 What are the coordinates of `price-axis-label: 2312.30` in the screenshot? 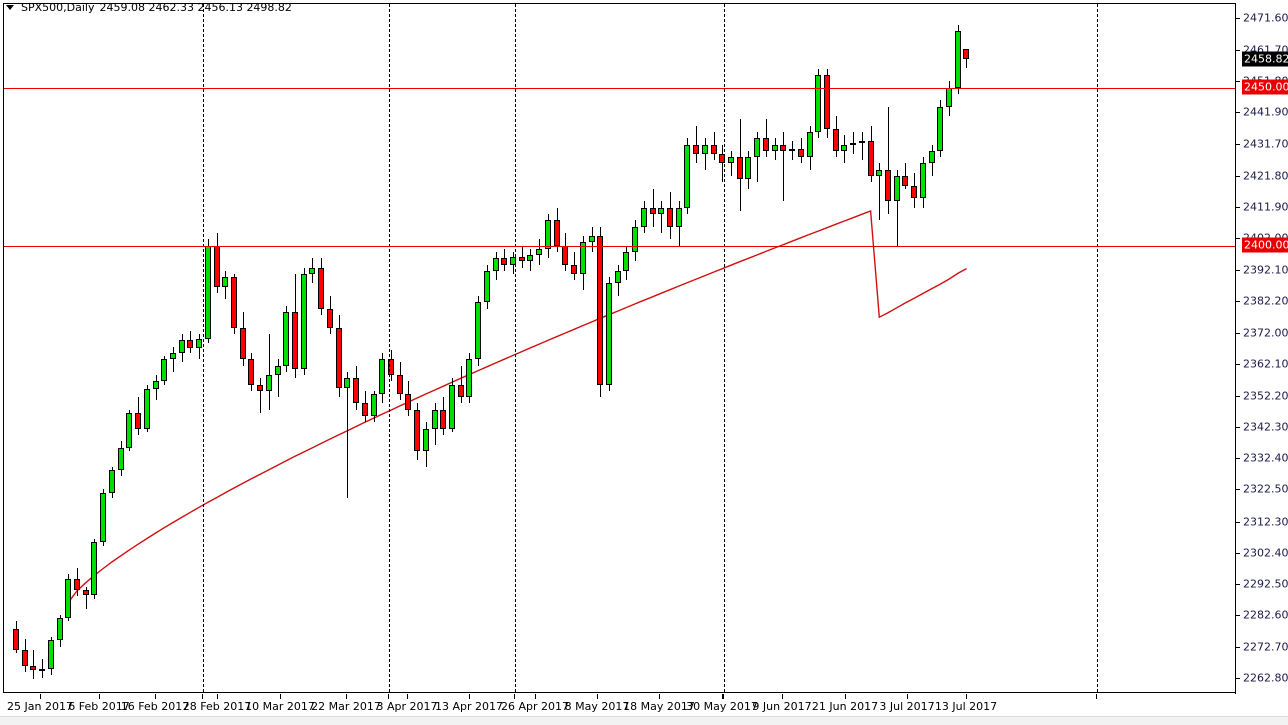 It's located at (1265, 522).